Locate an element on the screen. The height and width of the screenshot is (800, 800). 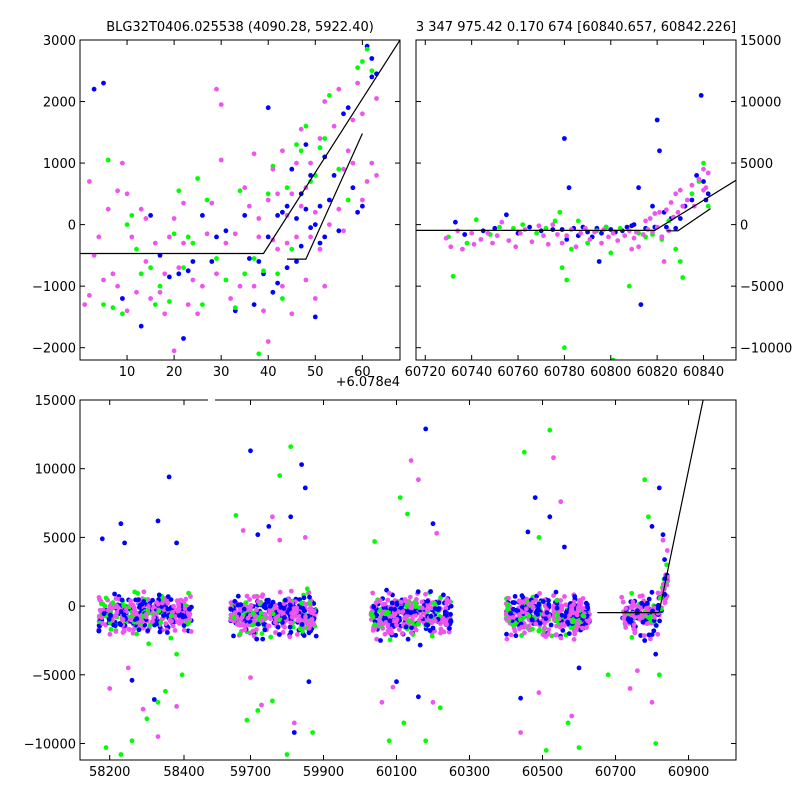
x-tick-label: 60840 is located at coordinates (703, 372).